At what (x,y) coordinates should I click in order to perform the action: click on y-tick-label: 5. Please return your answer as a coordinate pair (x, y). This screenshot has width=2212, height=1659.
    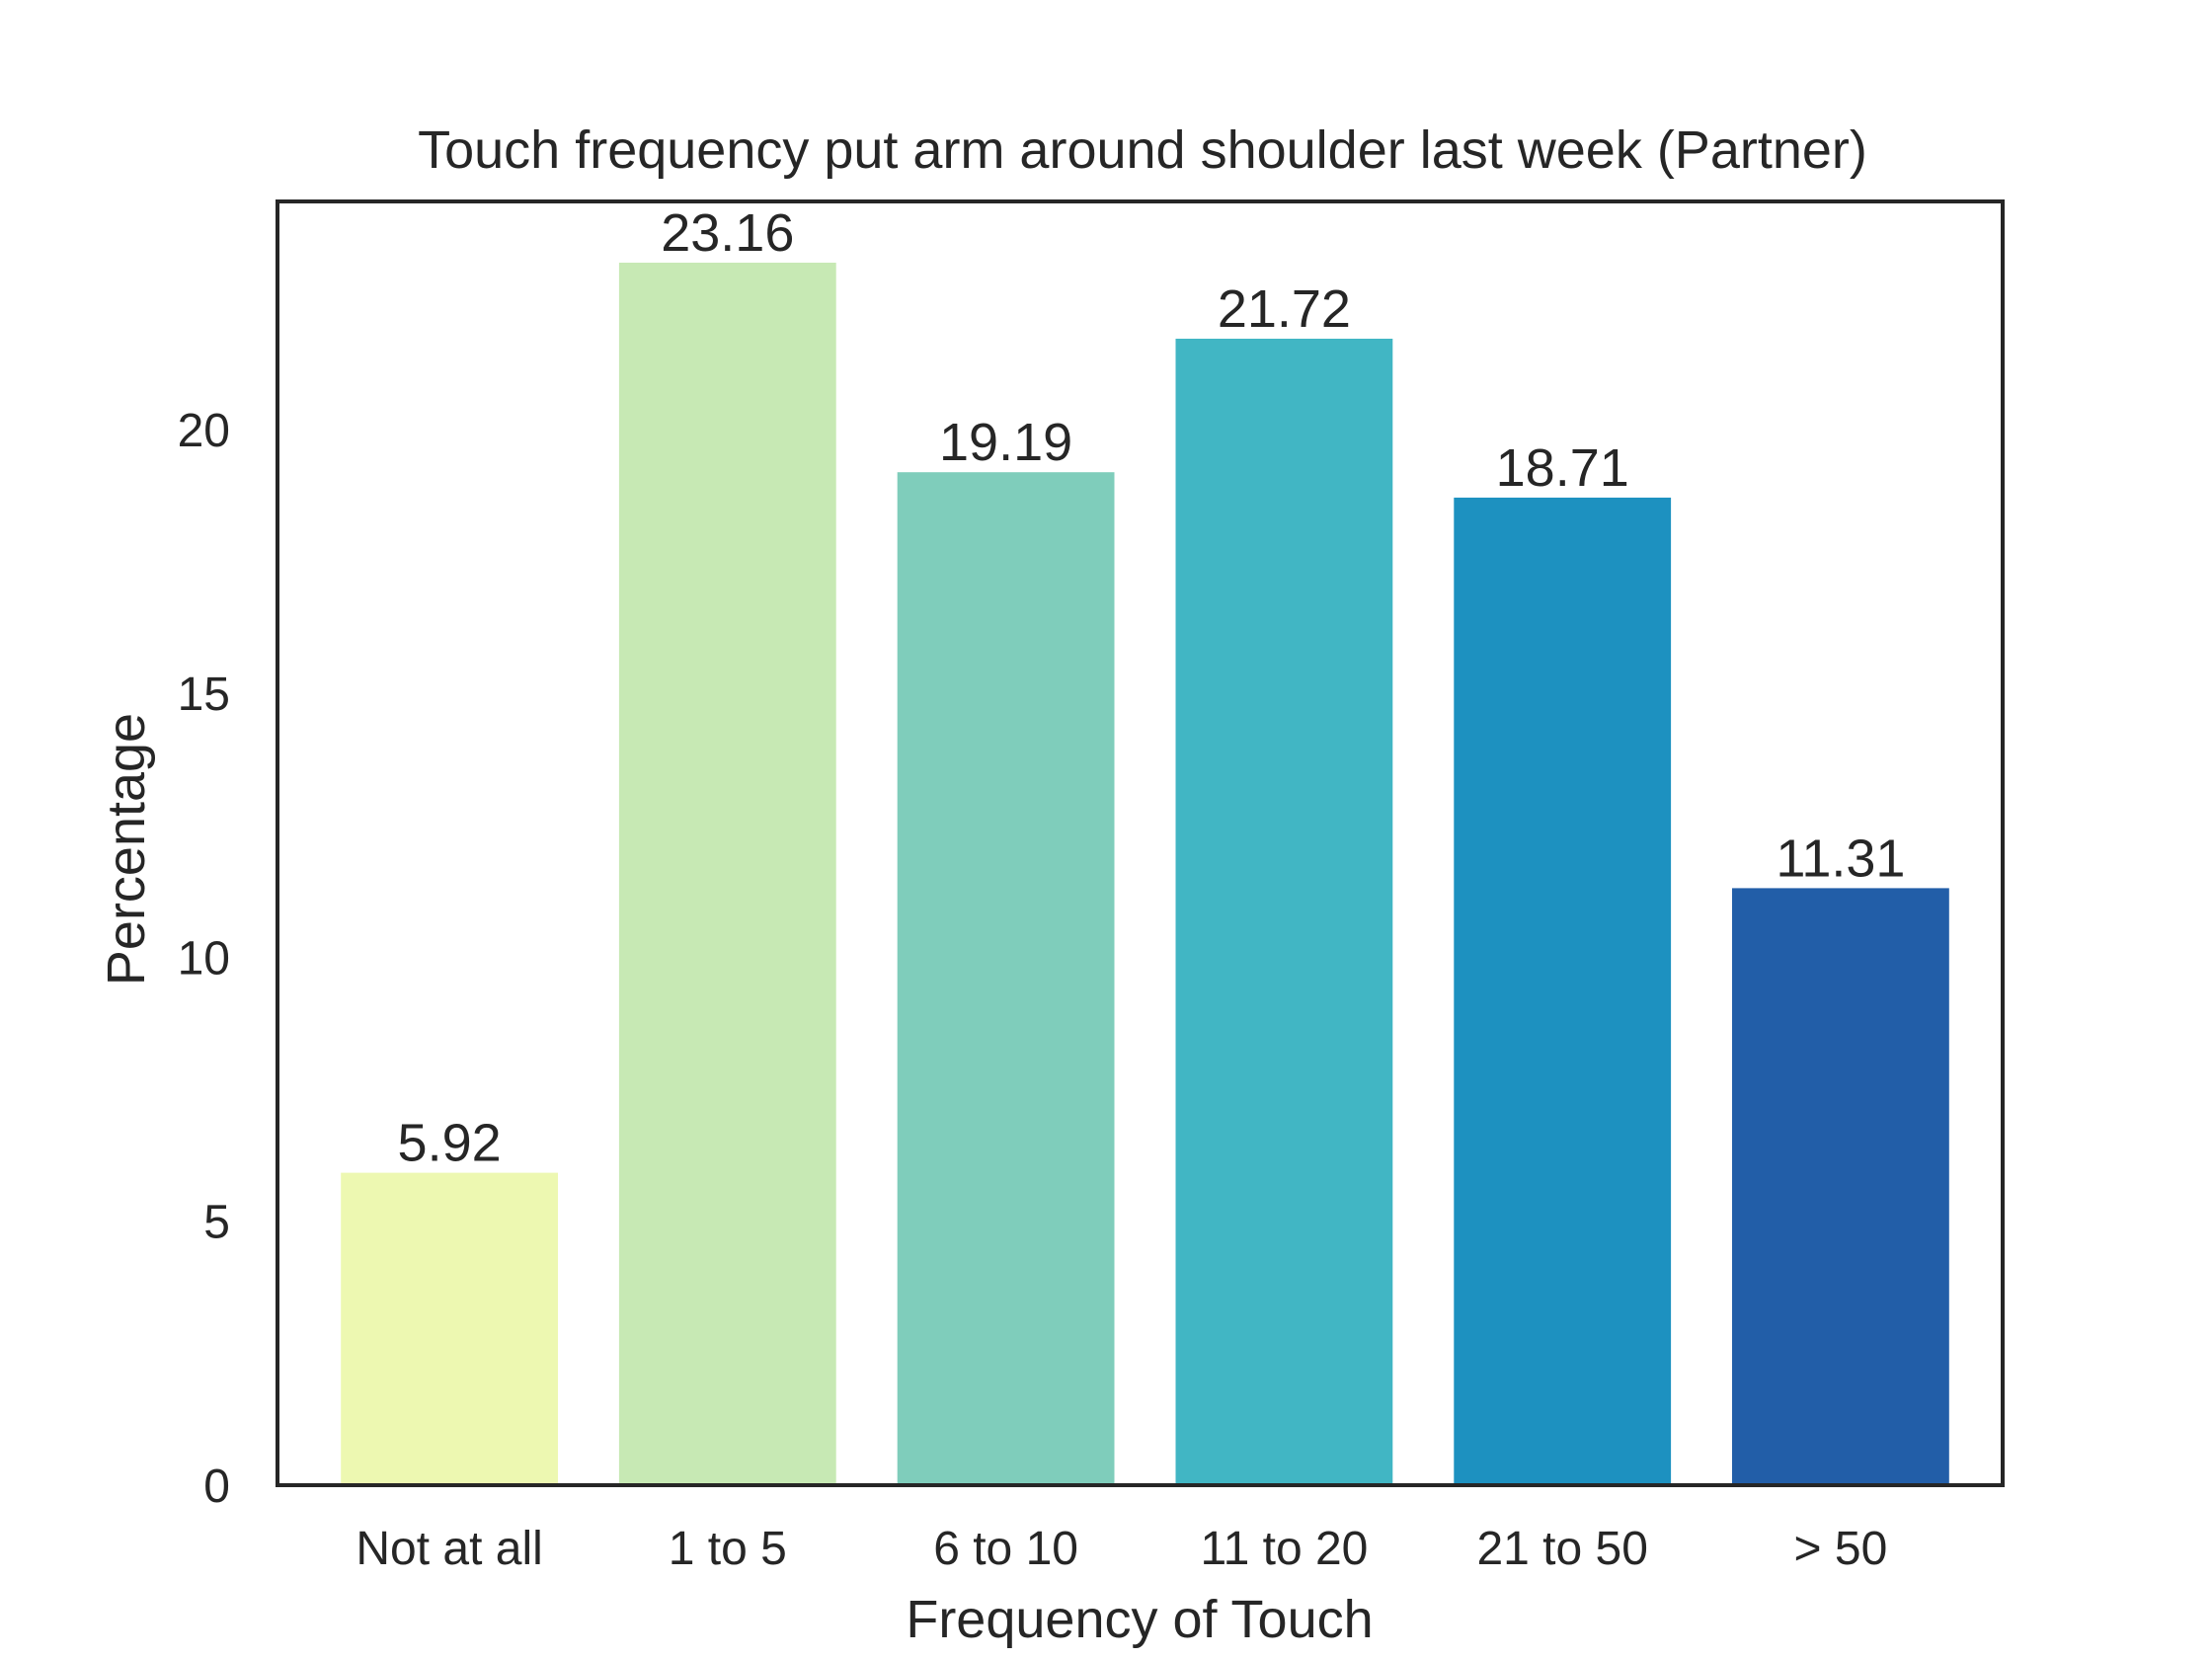
    Looking at the image, I should click on (217, 1223).